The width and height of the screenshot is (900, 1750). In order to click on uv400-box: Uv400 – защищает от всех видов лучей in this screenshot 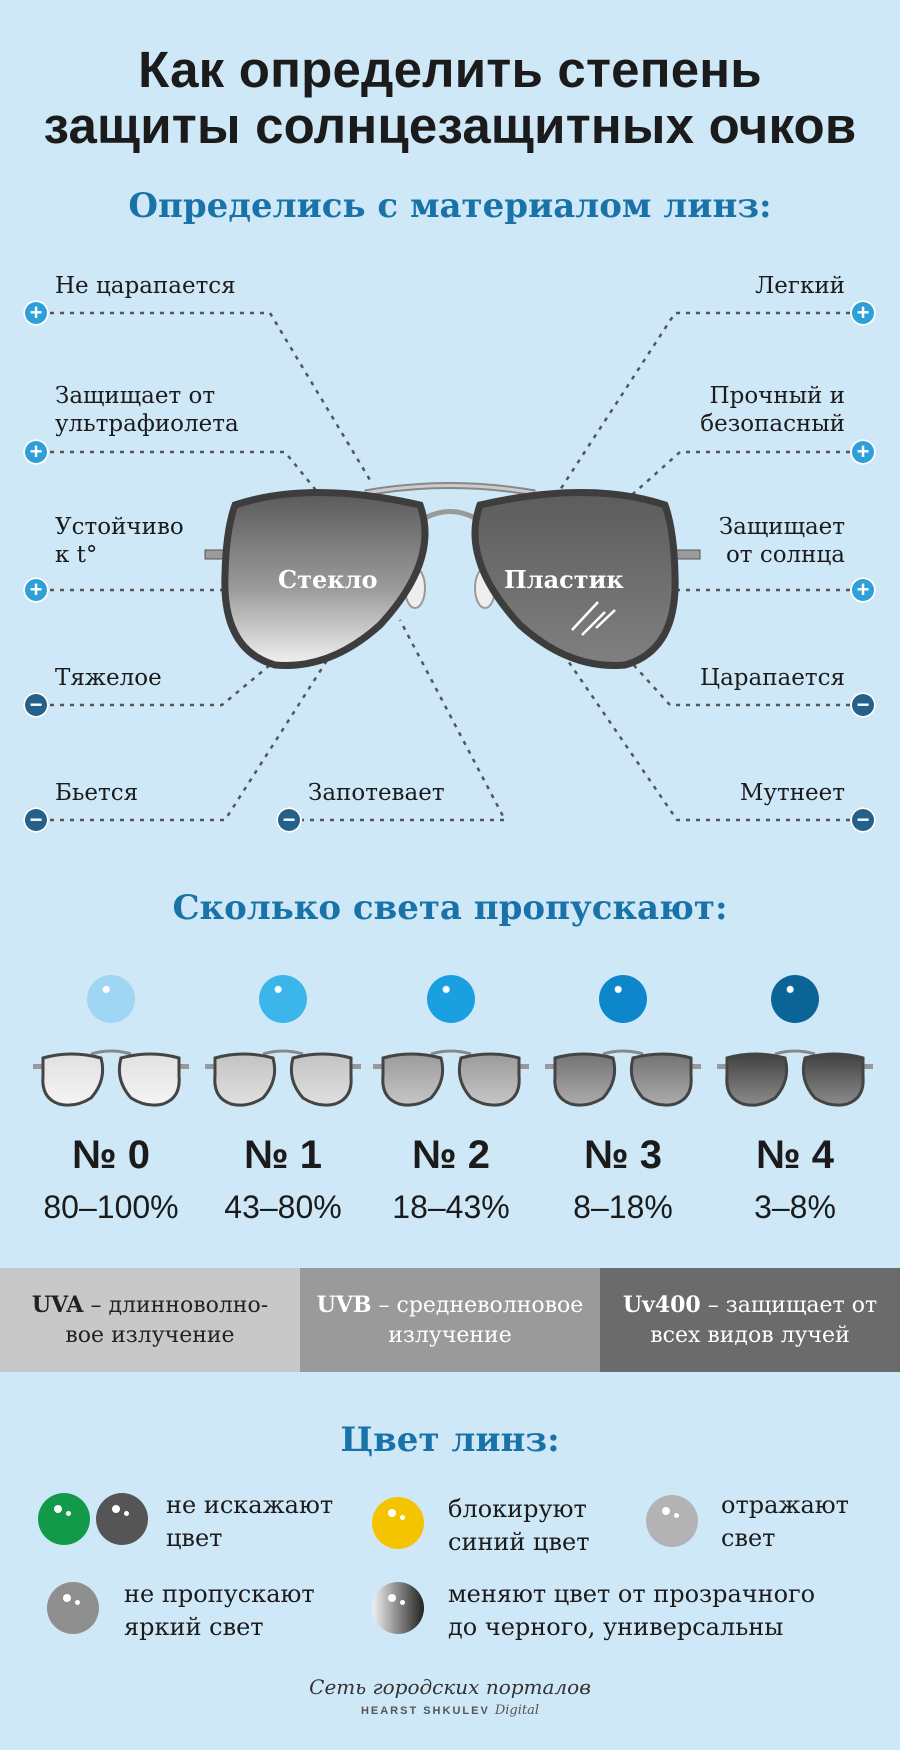, I will do `click(750, 1320)`.